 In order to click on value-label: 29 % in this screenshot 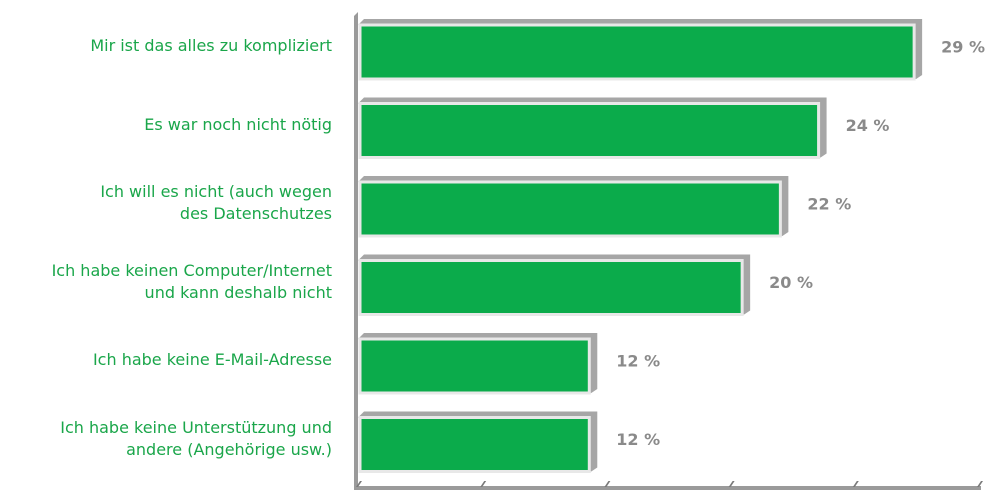, I will do `click(963, 47)`.